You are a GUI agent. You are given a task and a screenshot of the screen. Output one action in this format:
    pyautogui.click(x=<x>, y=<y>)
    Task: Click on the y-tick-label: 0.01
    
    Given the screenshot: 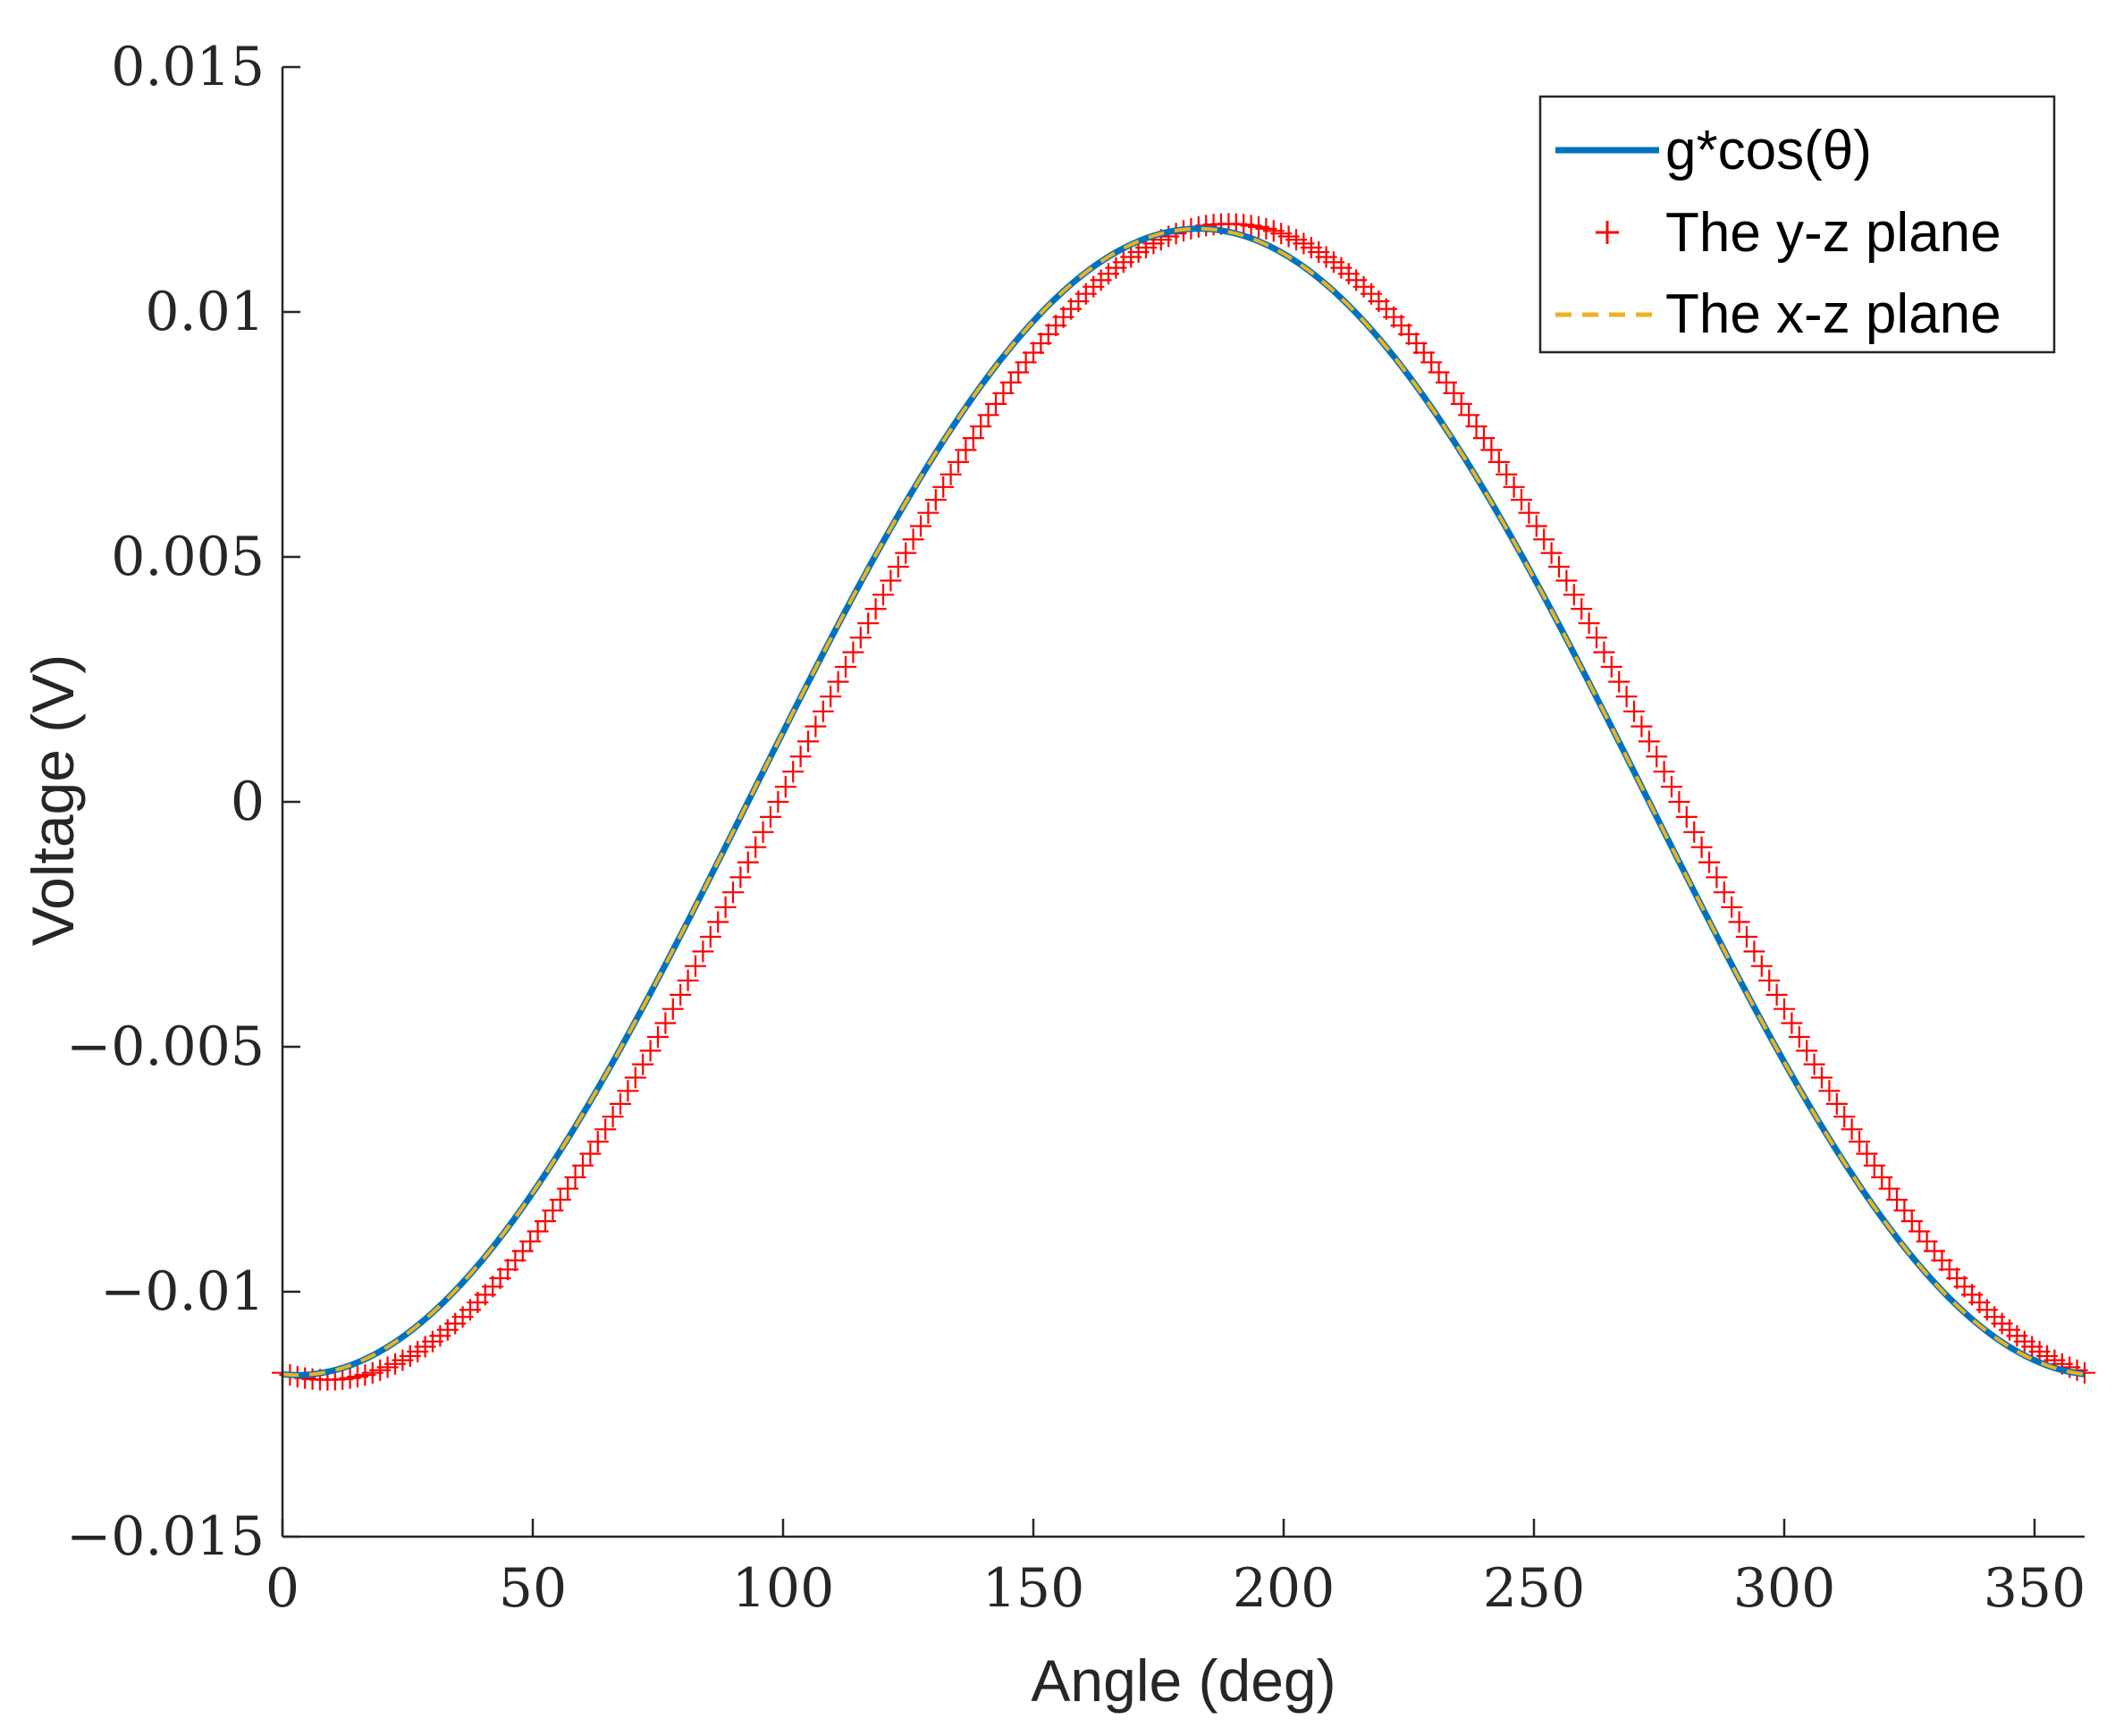 What is the action you would take?
    pyautogui.click(x=205, y=312)
    